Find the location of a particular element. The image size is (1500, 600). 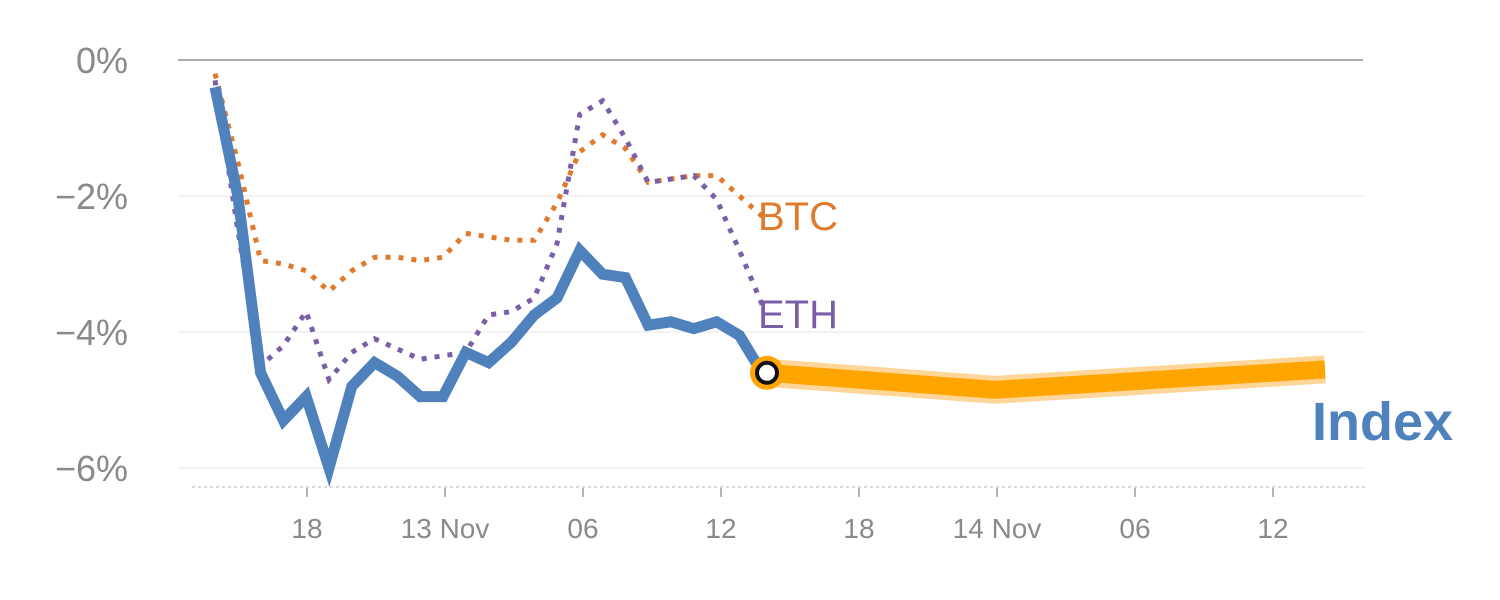

btc-series-line is located at coordinates (488, 183).